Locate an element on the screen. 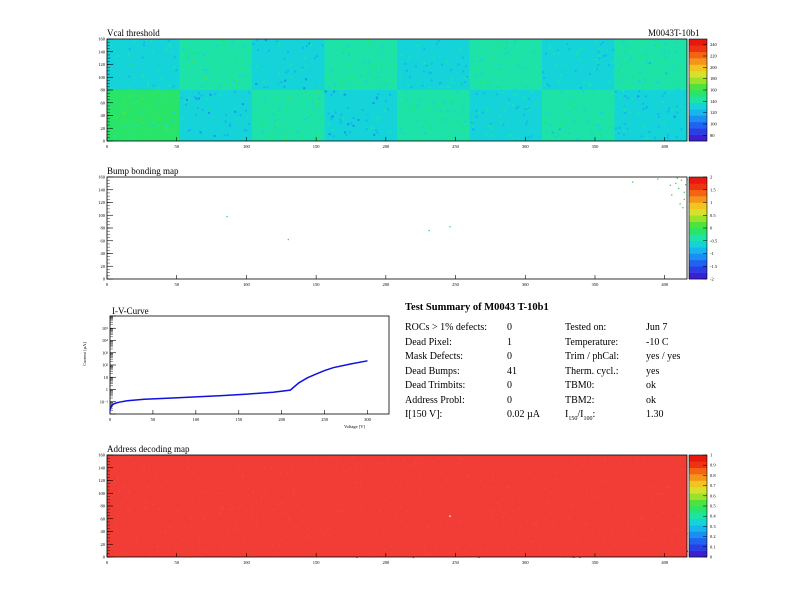  y-tick-label: 60 is located at coordinates (103, 240).